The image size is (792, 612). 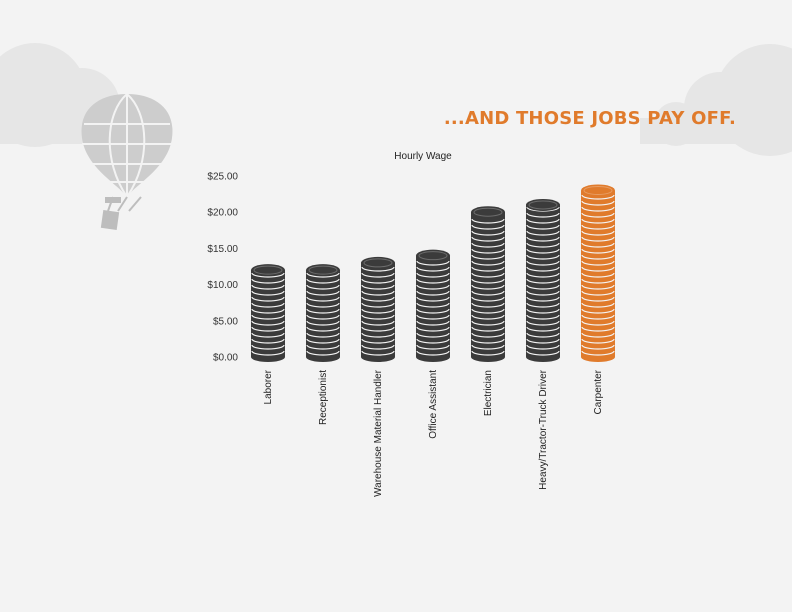 I want to click on cloud-icon, so click(x=716, y=100).